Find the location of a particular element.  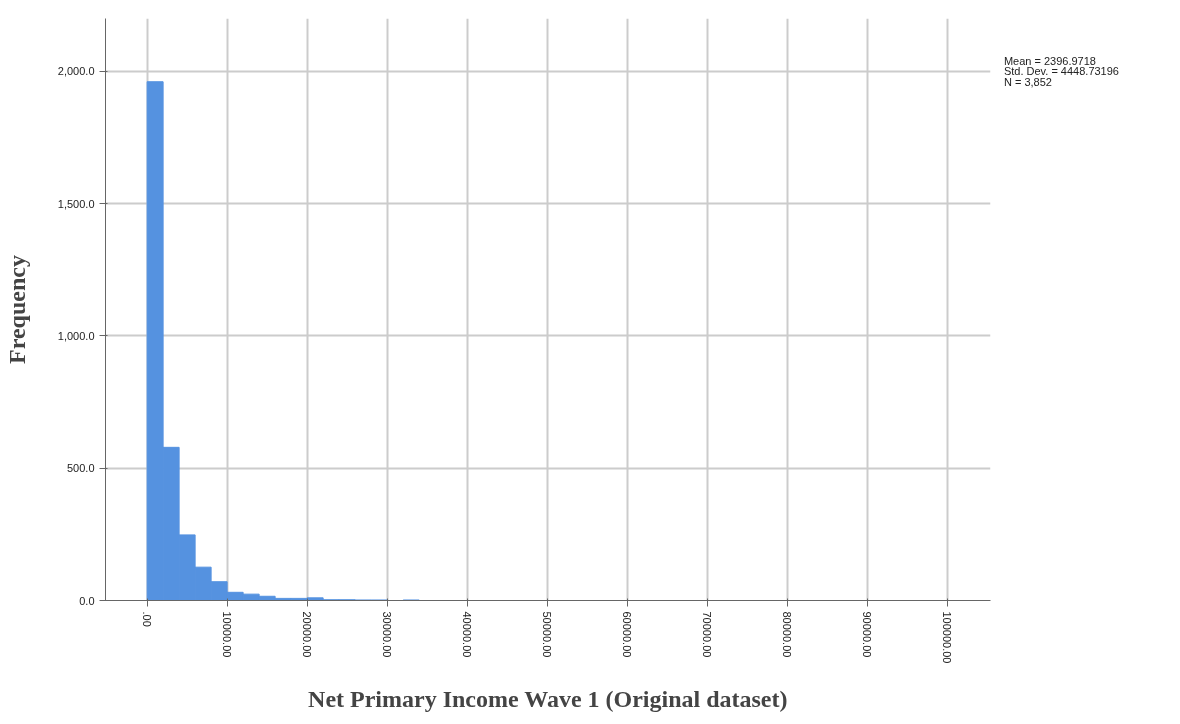

y-axis-title: Frequency is located at coordinates (16, 309).